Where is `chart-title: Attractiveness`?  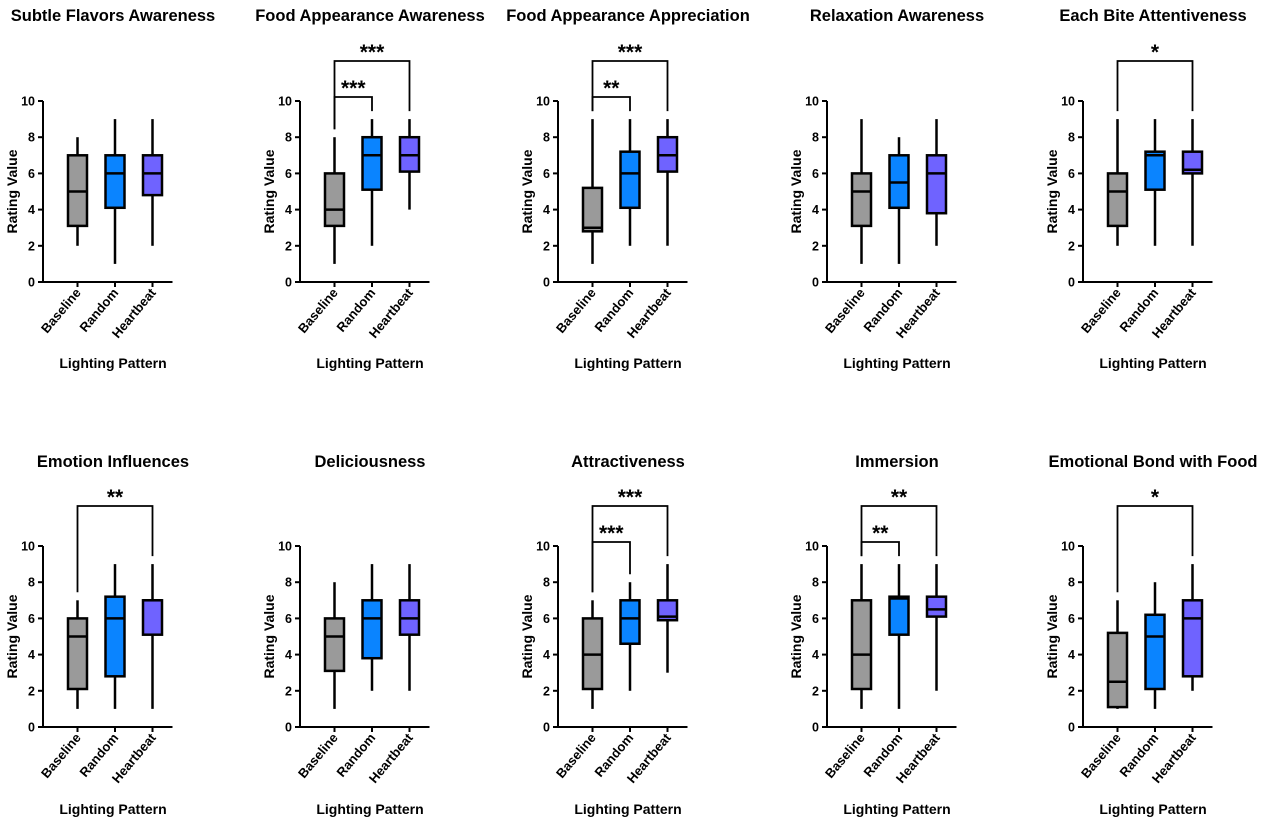 chart-title: Attractiveness is located at coordinates (628, 462).